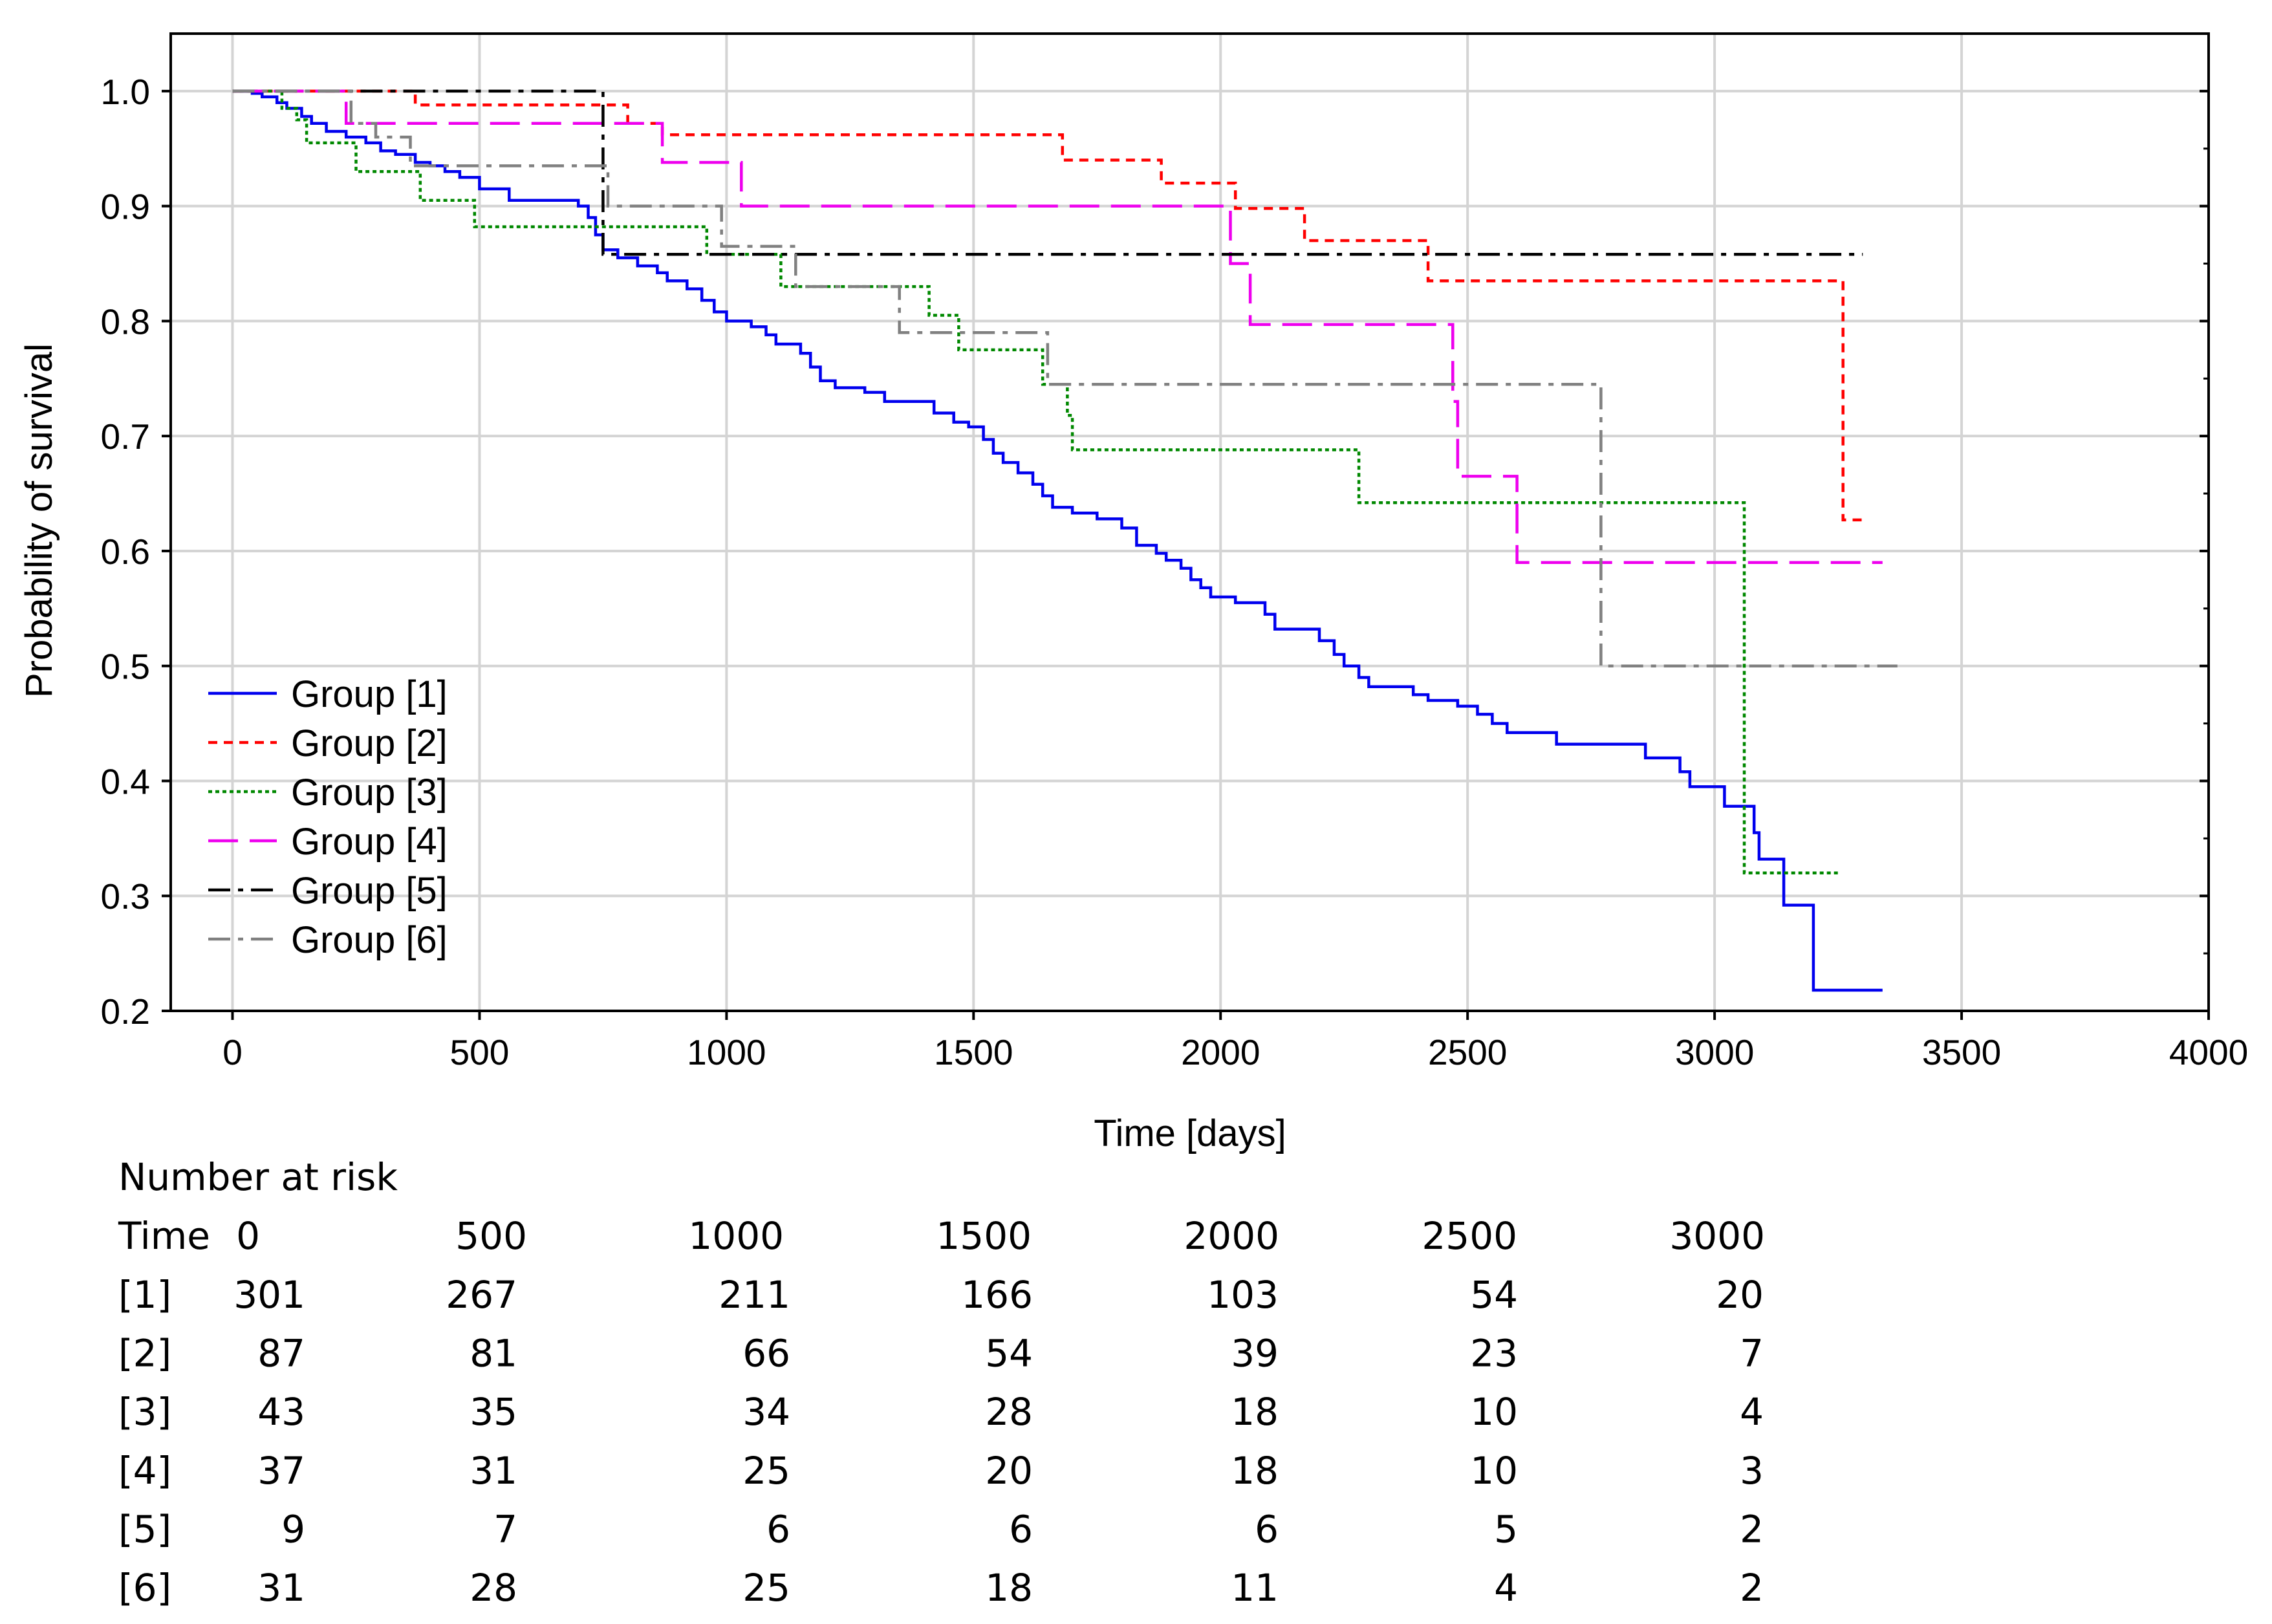  I want to click on y-axis-title: Probability of survival, so click(39, 521).